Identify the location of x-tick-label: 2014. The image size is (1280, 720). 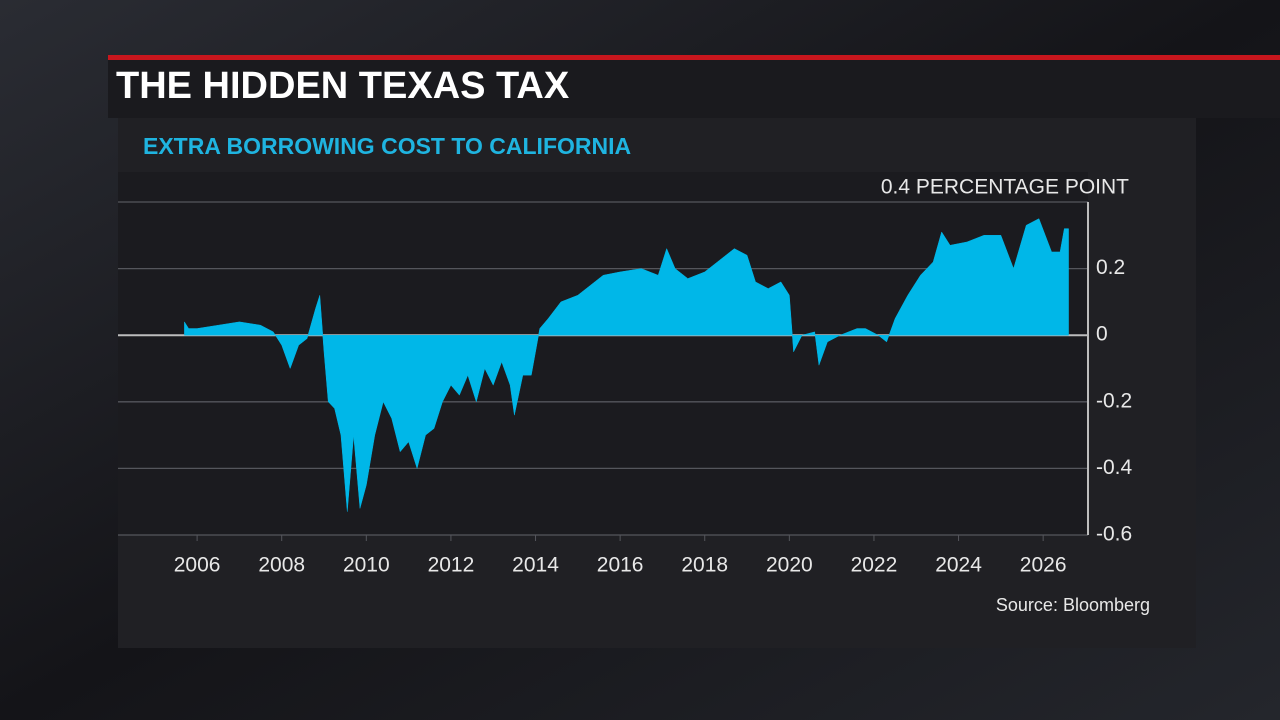
(535, 565).